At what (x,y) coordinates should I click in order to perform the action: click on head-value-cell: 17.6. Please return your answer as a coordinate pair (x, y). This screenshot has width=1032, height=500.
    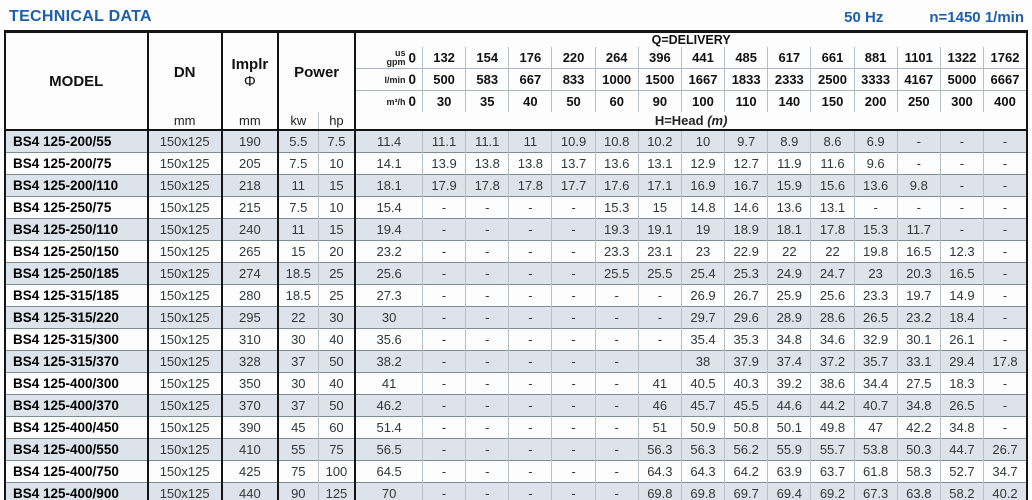
    Looking at the image, I should click on (616, 185).